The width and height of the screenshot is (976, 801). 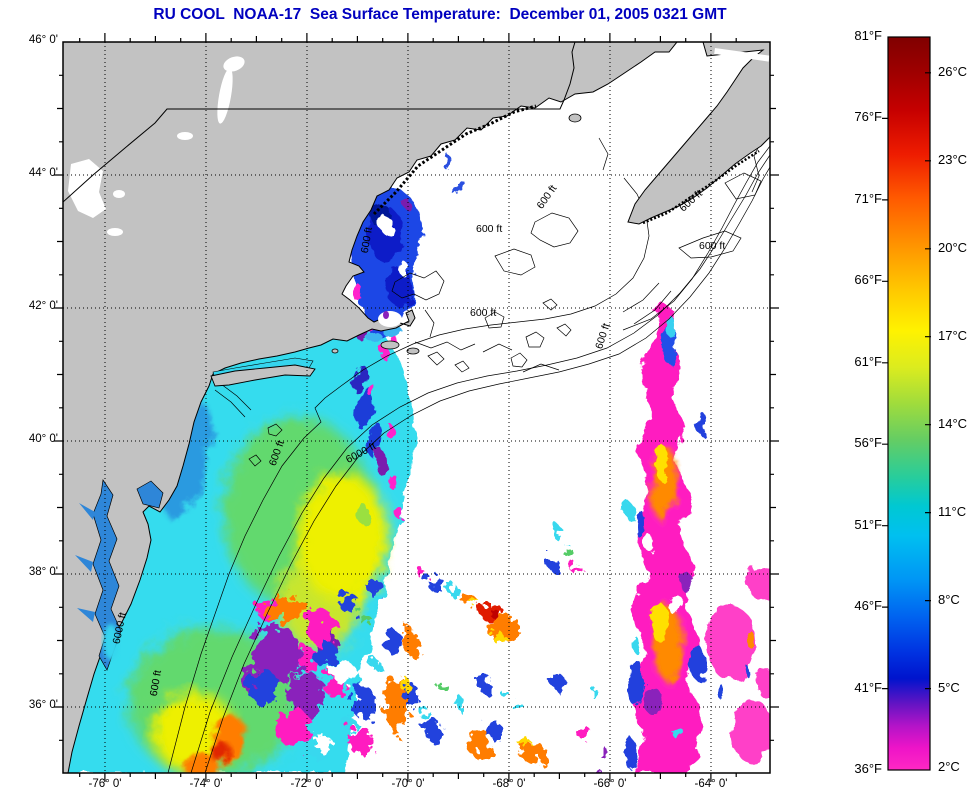 I want to click on colorbar-ticks, so click(x=906, y=381).